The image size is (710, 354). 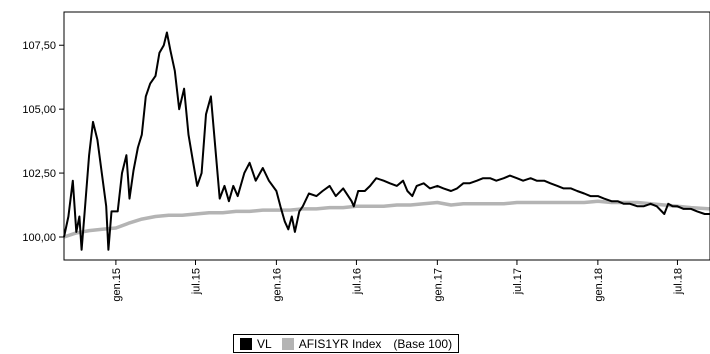 What do you see at coordinates (386, 219) in the screenshot?
I see `series-line-afis1yr-index` at bounding box center [386, 219].